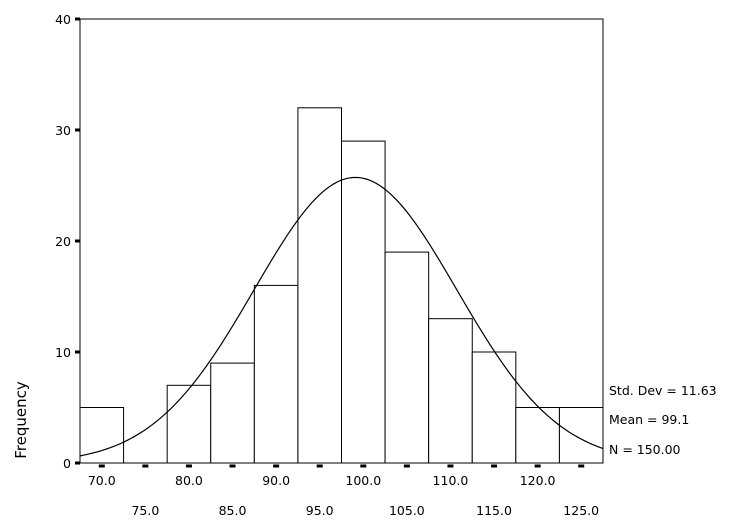 The image size is (742, 525). What do you see at coordinates (145, 510) in the screenshot?
I see `x-tick-label: 75.0` at bounding box center [145, 510].